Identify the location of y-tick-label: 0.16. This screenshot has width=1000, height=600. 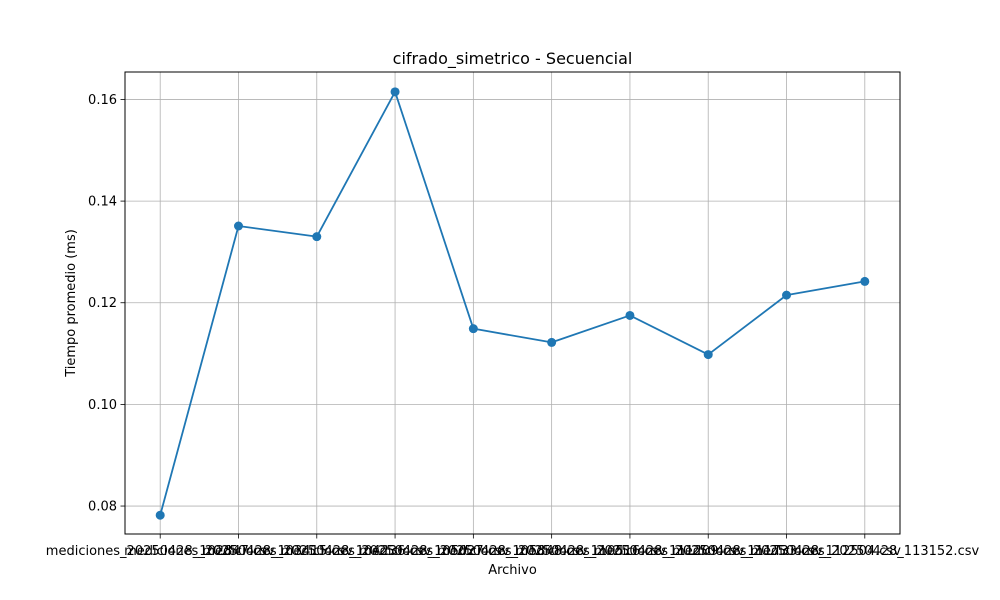
(102, 100).